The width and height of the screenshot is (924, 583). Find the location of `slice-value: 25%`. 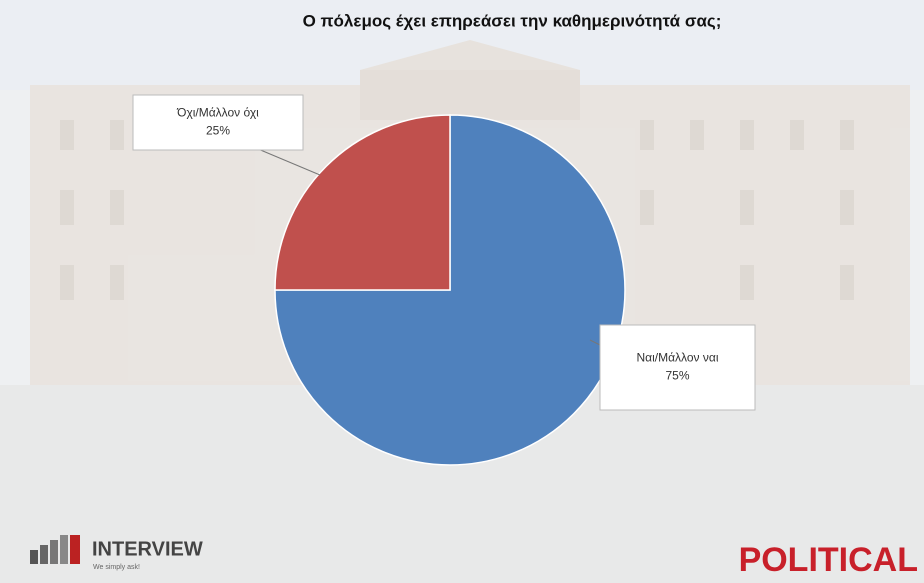

slice-value: 25% is located at coordinates (218, 131).